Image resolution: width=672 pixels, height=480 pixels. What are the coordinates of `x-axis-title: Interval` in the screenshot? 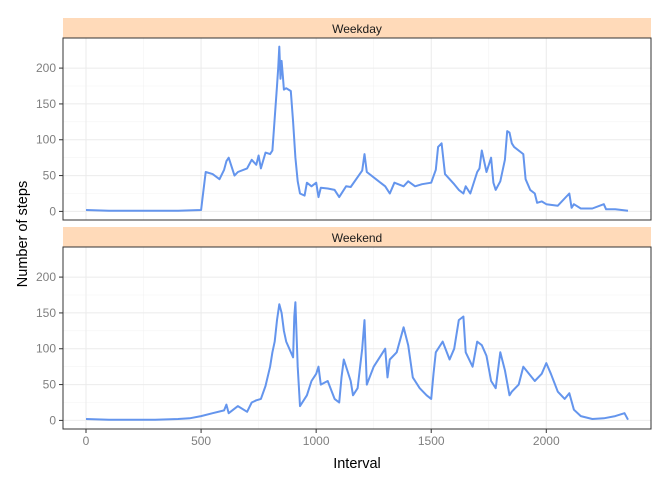 It's located at (357, 464).